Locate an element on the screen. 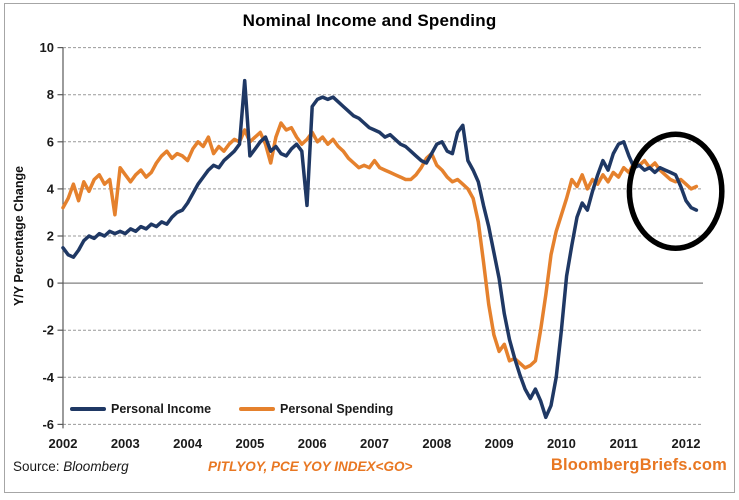  personal-spending-legend-label: Personal Spending is located at coordinates (337, 409).